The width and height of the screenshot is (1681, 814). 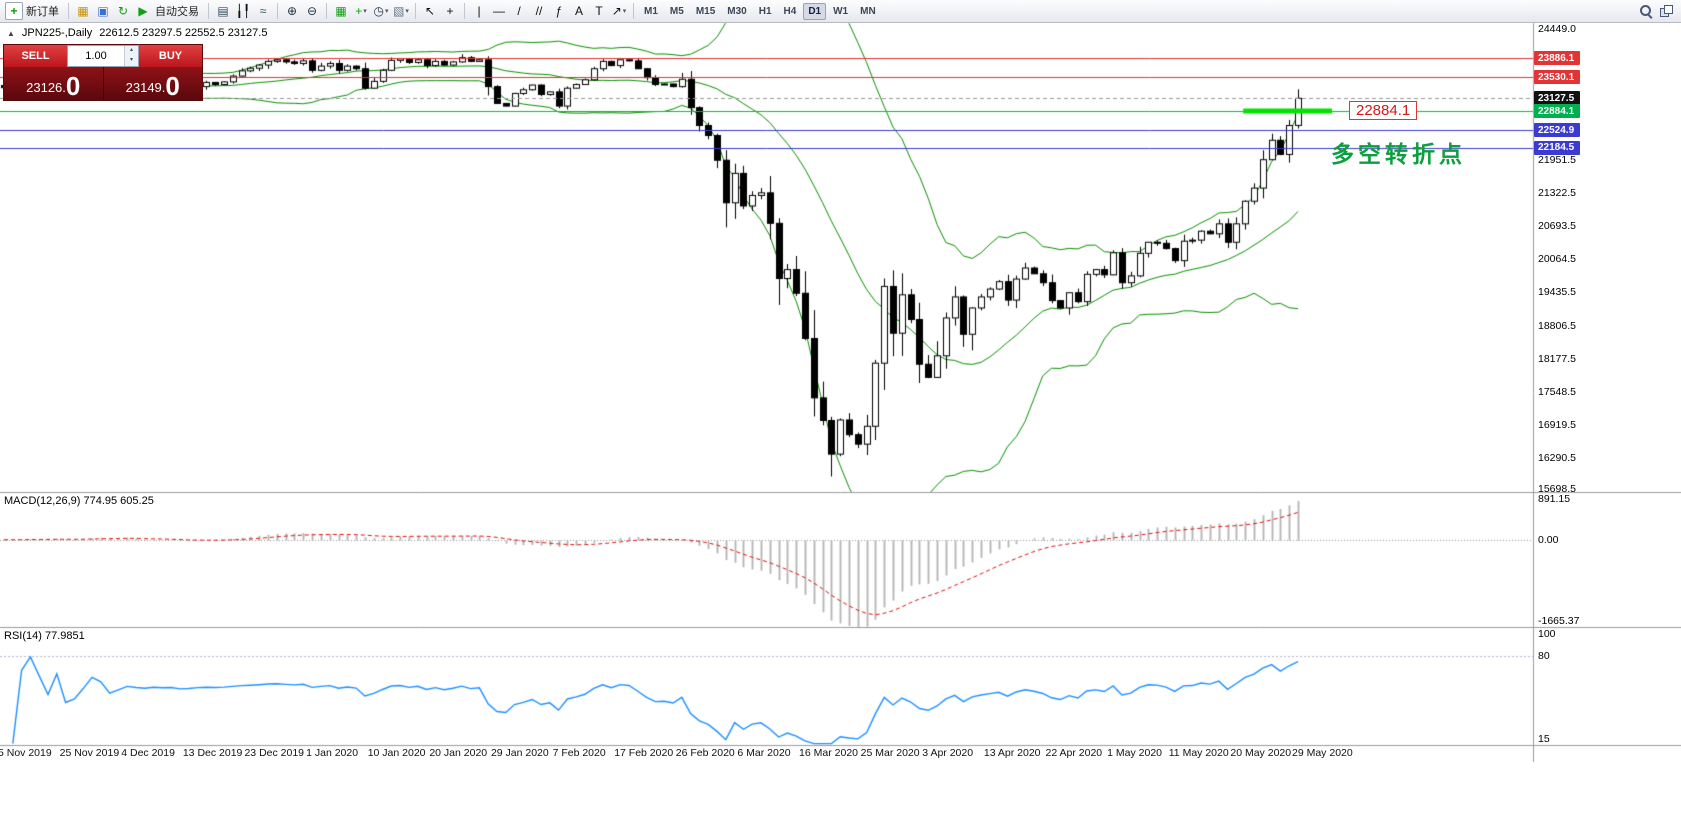 I want to click on cursor-icon: ↖, so click(x=430, y=11).